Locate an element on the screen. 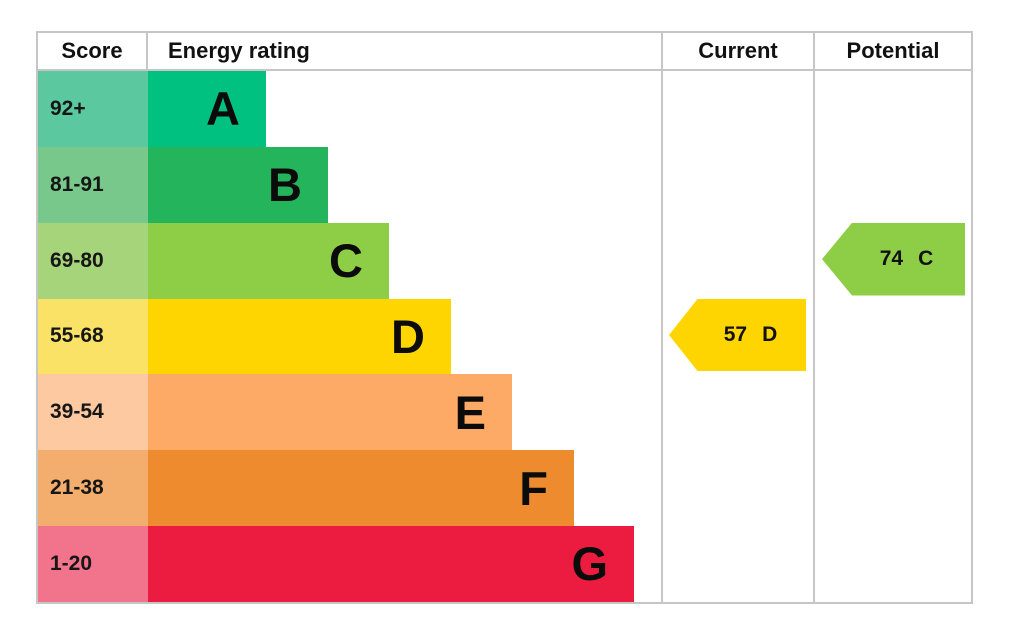 Image resolution: width=1009 pixels, height=633 pixels. rating-letter-a: A is located at coordinates (223, 109).